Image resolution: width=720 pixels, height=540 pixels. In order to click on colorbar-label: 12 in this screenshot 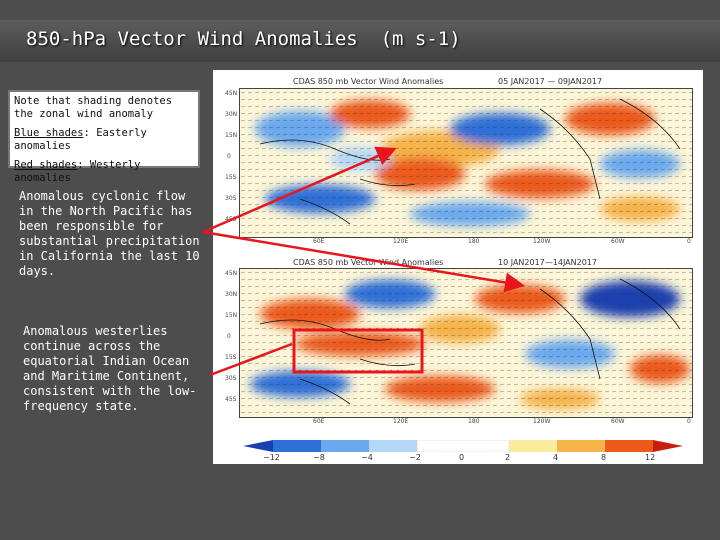, I will do `click(650, 457)`.